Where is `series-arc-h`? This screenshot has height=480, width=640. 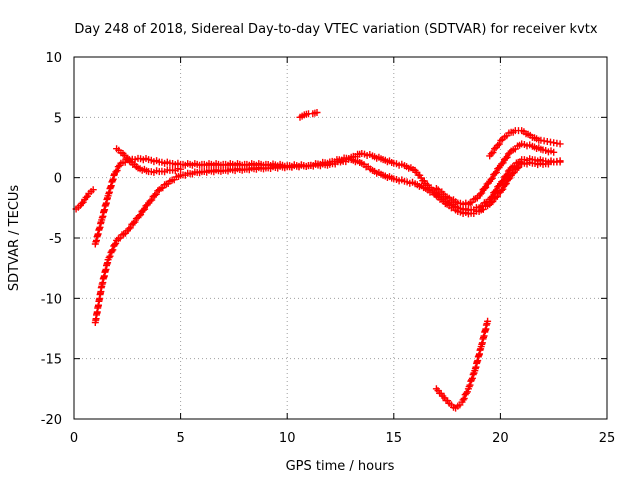
series-arc-h is located at coordinates (495, 174).